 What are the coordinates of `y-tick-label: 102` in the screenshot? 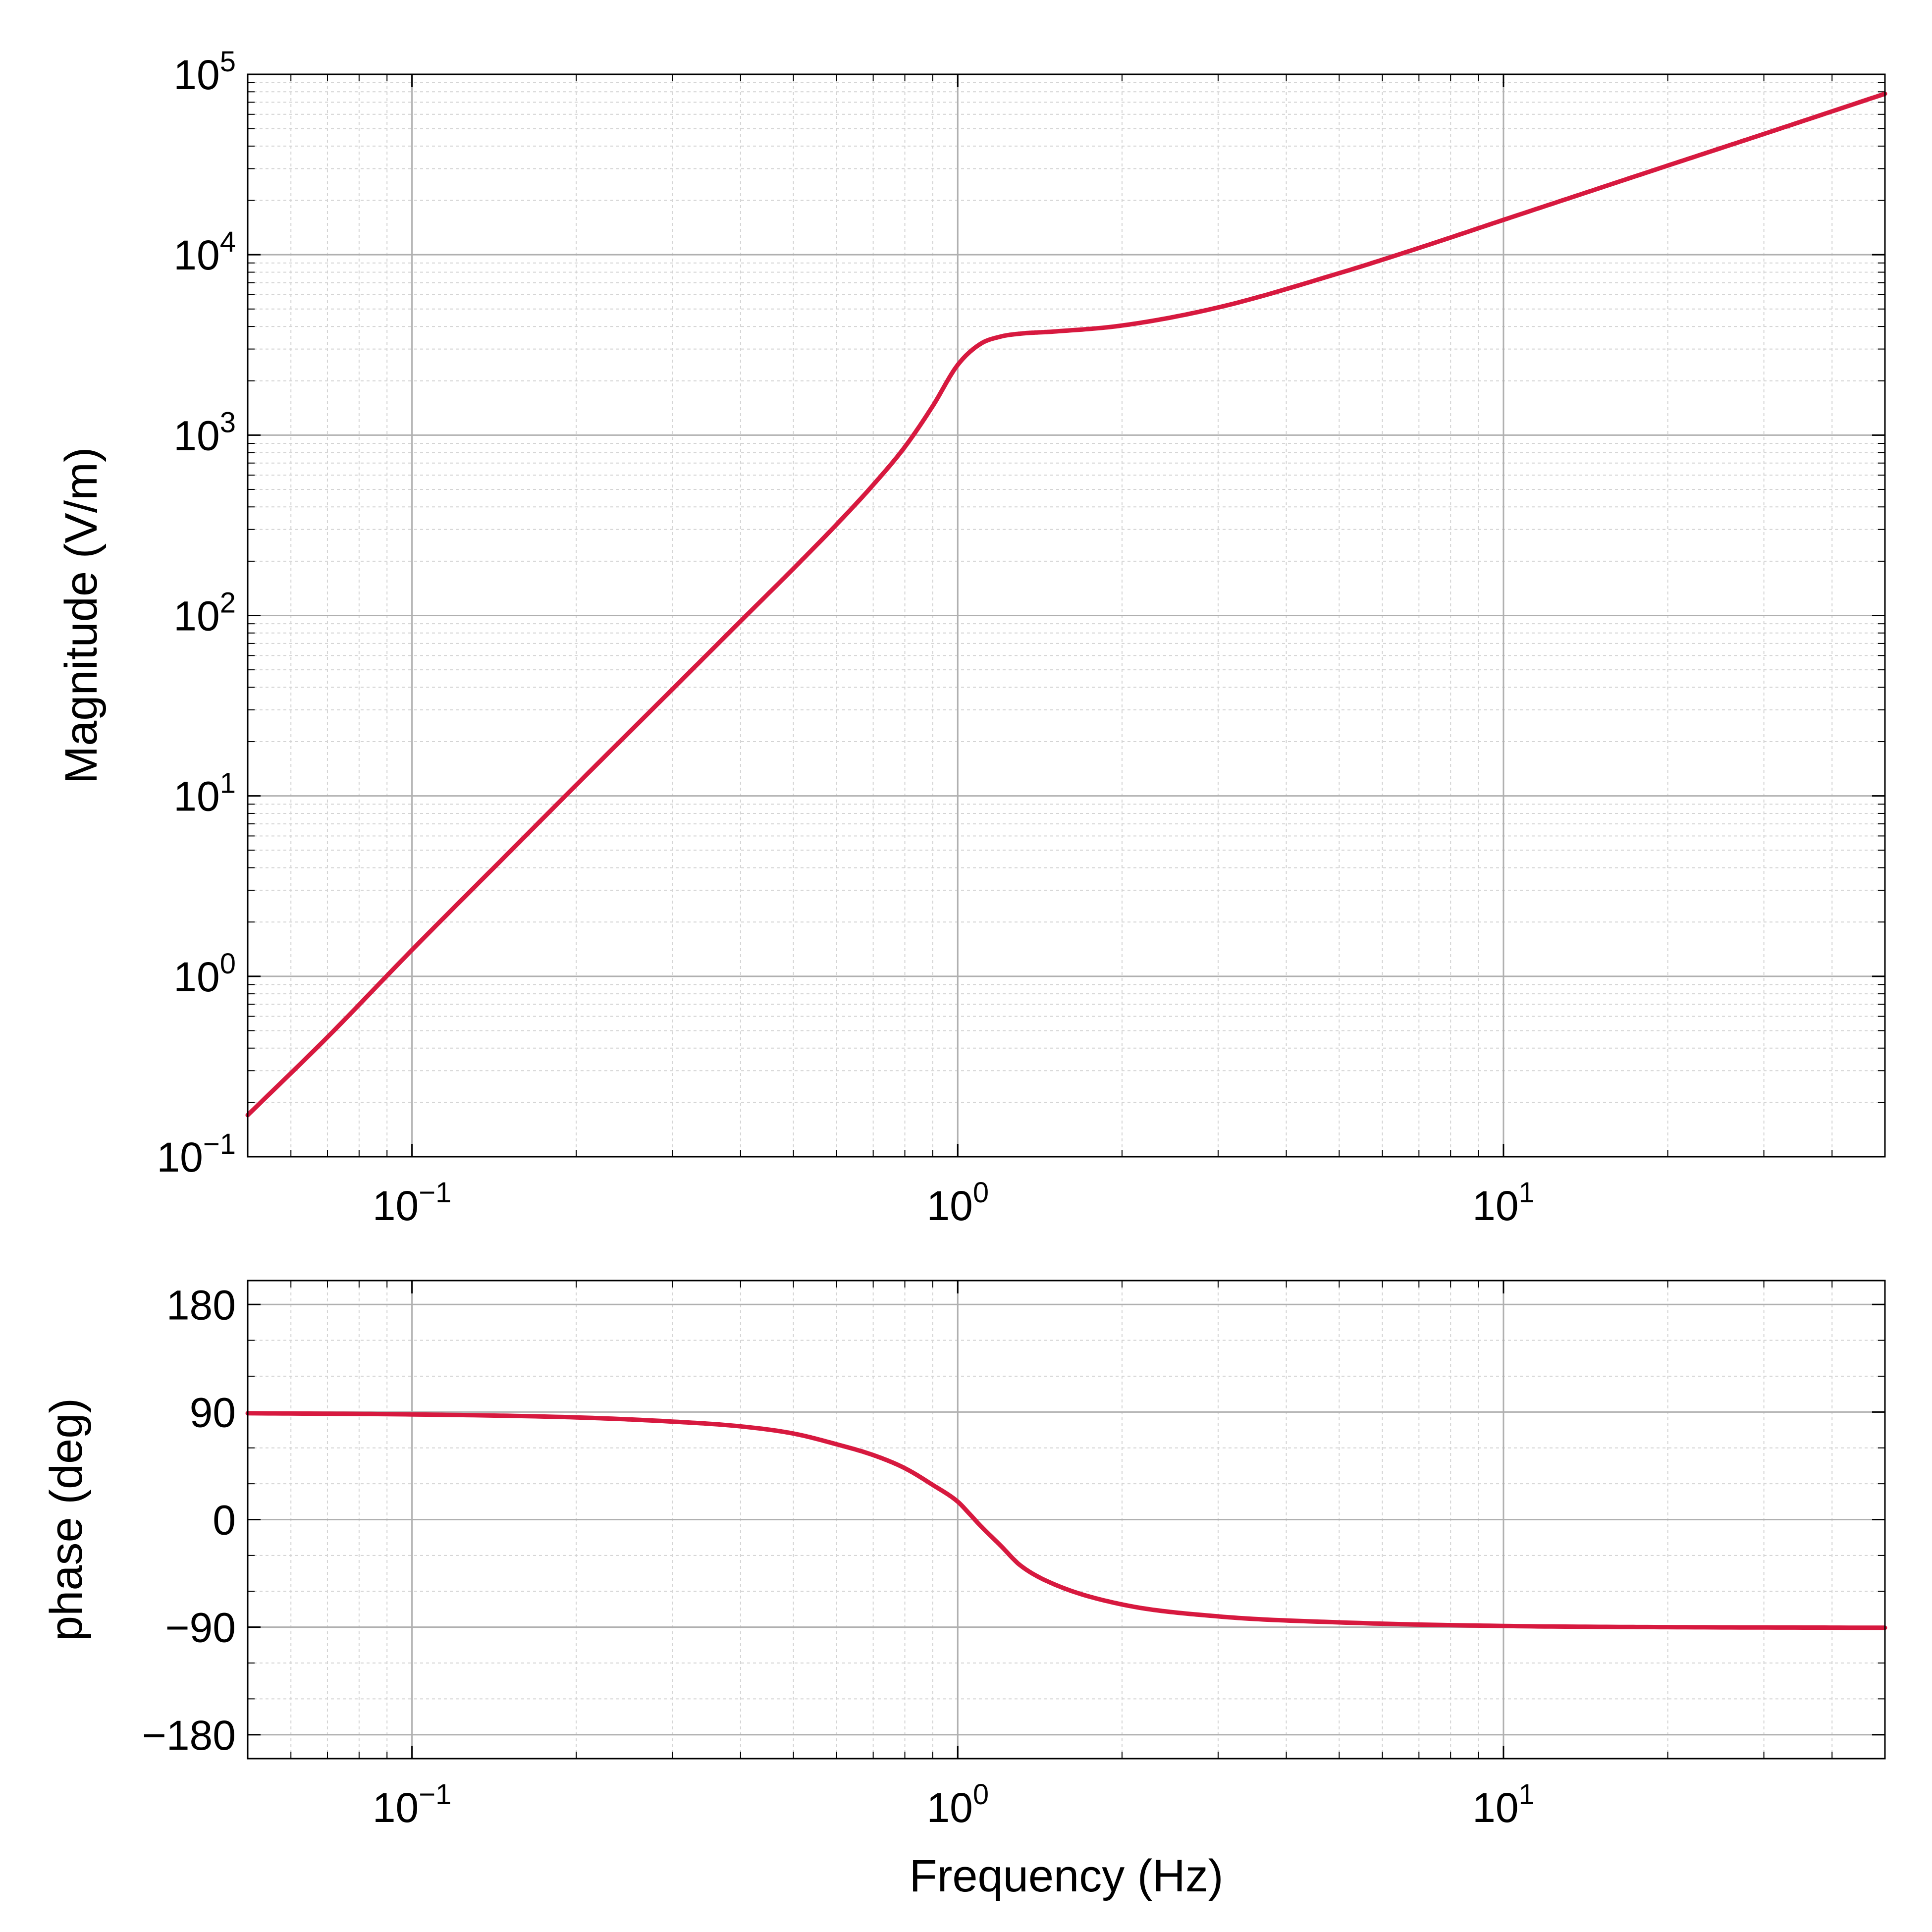 It's located at (205, 613).